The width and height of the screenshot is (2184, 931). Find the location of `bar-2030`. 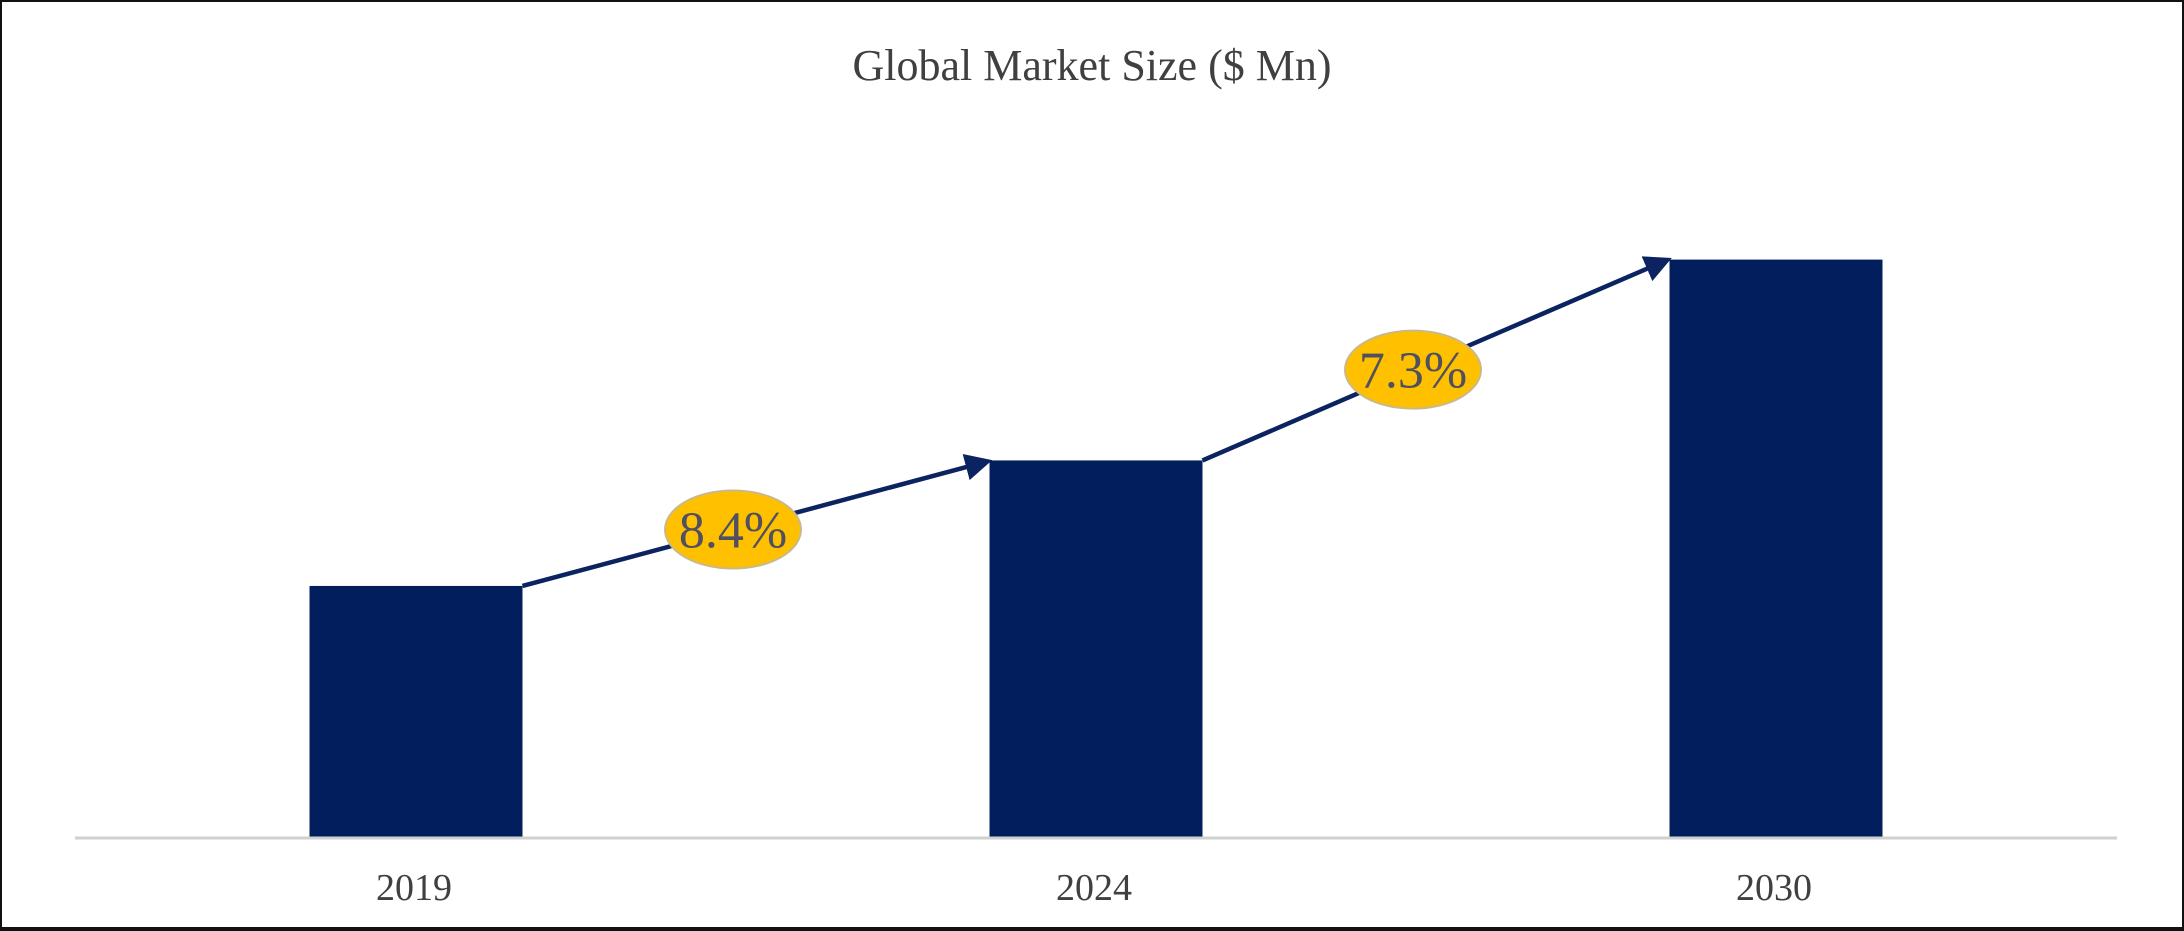

bar-2030 is located at coordinates (1776, 548).